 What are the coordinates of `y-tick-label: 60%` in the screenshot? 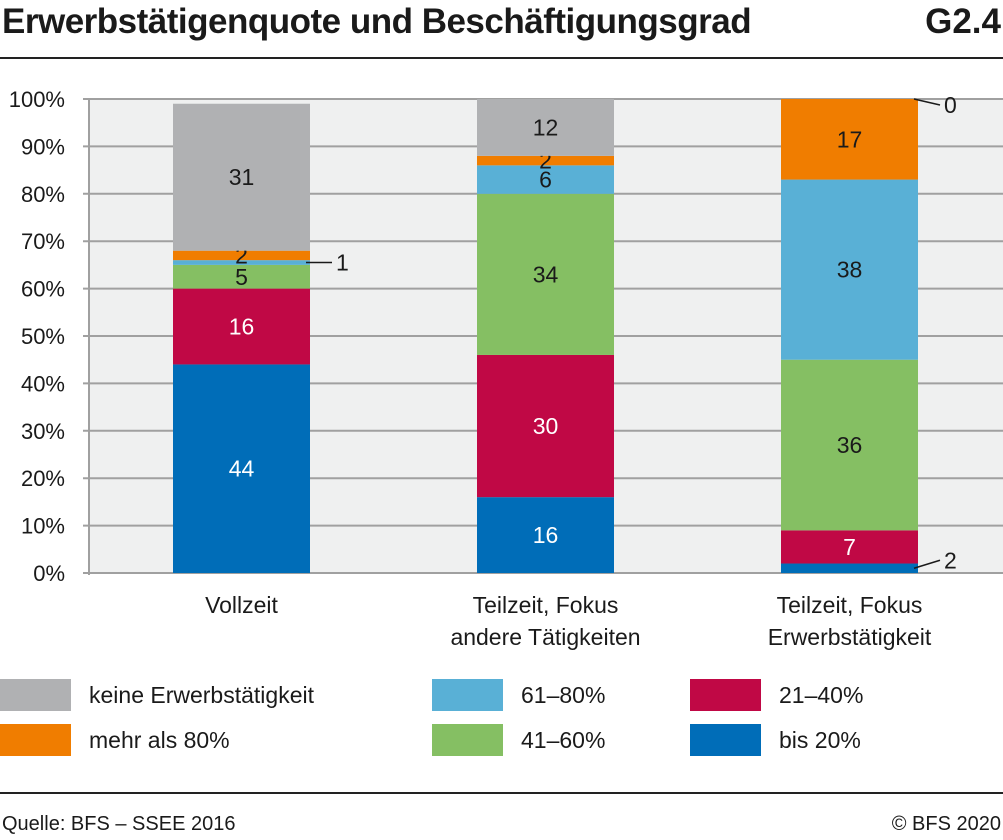 It's located at (43, 289).